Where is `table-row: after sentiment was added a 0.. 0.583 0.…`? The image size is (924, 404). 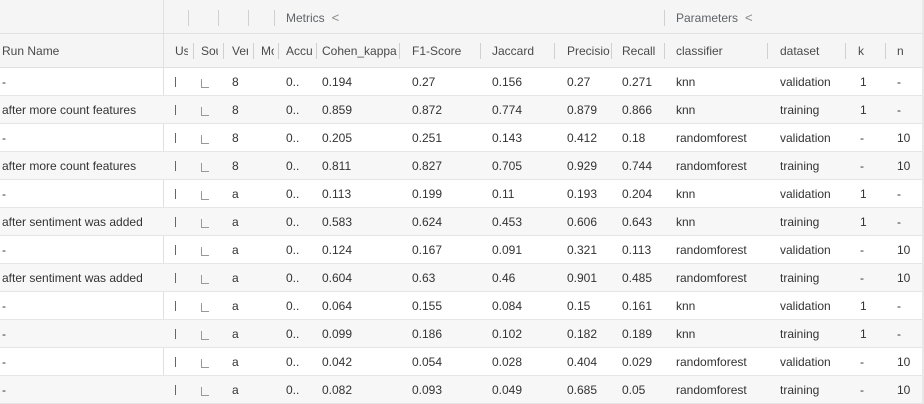
table-row: after sentiment was added a 0.. 0.583 0.… is located at coordinates (462, 222).